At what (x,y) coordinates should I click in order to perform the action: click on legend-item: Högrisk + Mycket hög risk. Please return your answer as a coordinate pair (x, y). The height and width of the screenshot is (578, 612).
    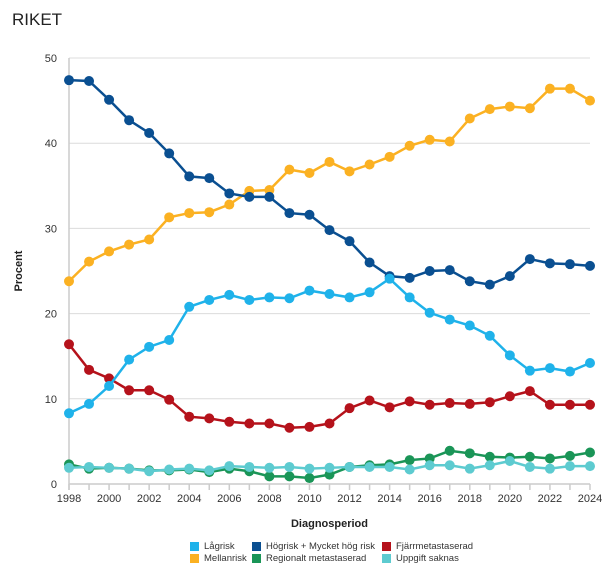
    Looking at the image, I should click on (317, 546).